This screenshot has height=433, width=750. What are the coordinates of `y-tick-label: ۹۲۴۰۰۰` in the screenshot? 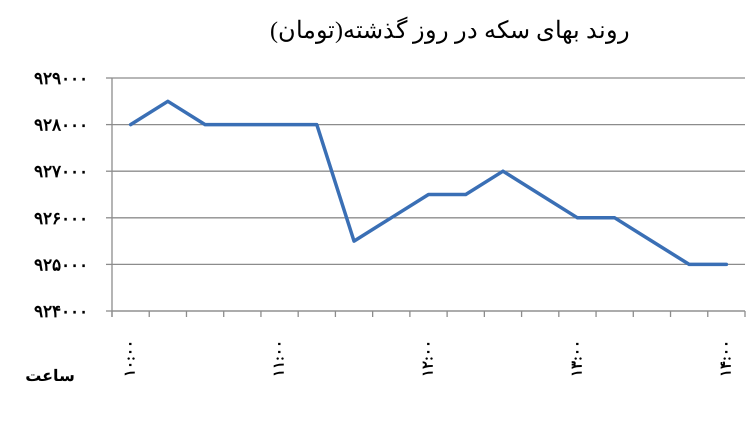 It's located at (61, 311).